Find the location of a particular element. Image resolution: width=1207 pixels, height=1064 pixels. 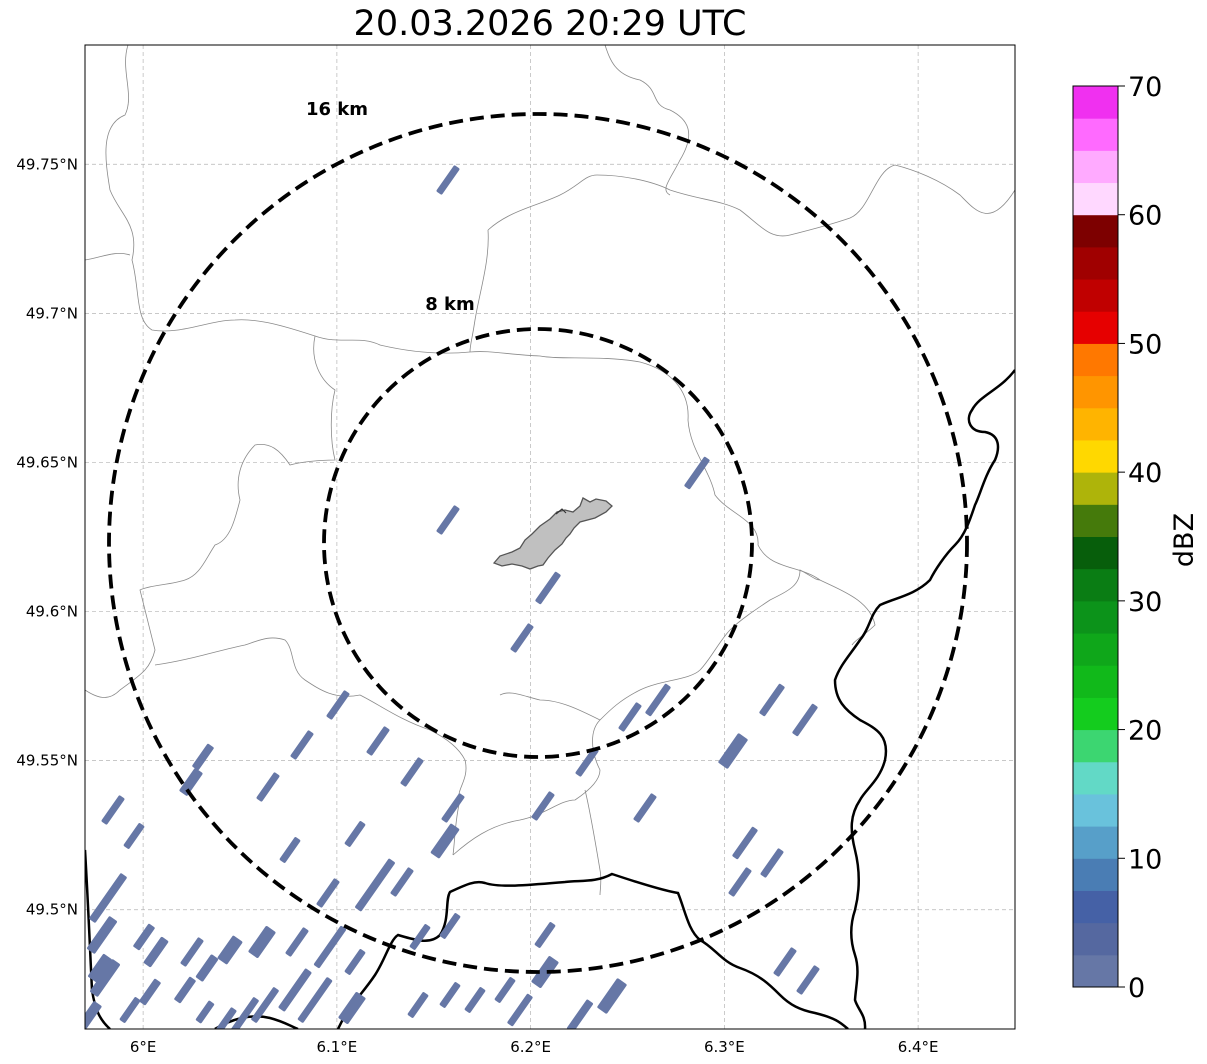

latitude-ticks: 49.75°N 49.7°N 49.65°N 49.6°N 49.55°N 49.5°N is located at coordinates (47, 536).